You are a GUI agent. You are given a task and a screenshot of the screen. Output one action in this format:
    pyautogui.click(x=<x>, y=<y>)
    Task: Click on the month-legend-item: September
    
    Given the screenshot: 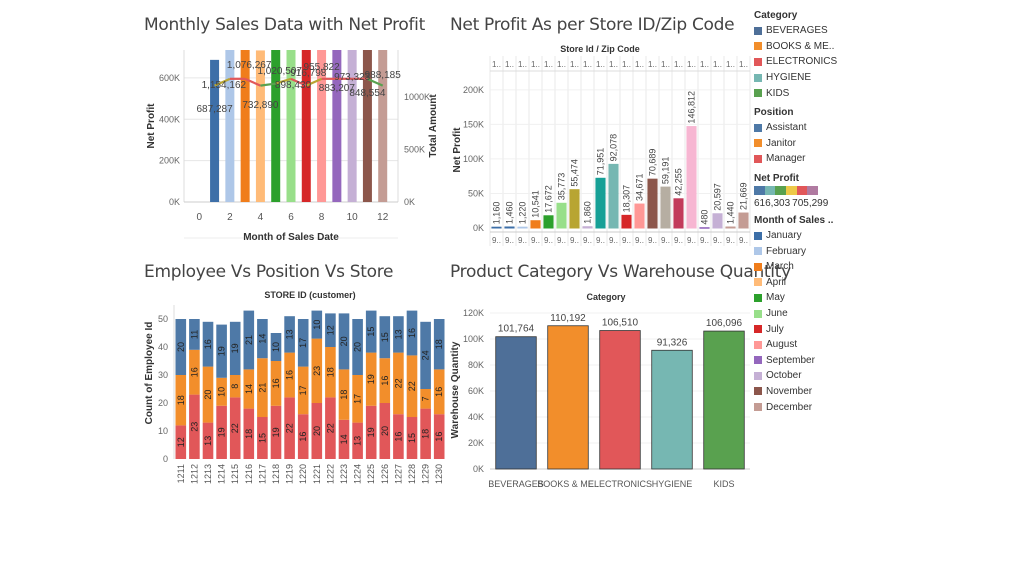 What is the action you would take?
    pyautogui.click(x=804, y=361)
    